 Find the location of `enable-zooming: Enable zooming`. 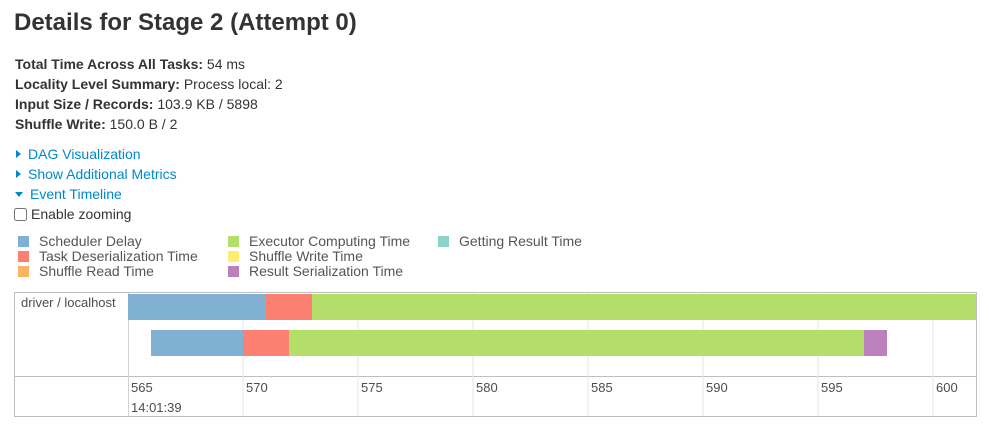

enable-zooming: Enable zooming is located at coordinates (72, 214).